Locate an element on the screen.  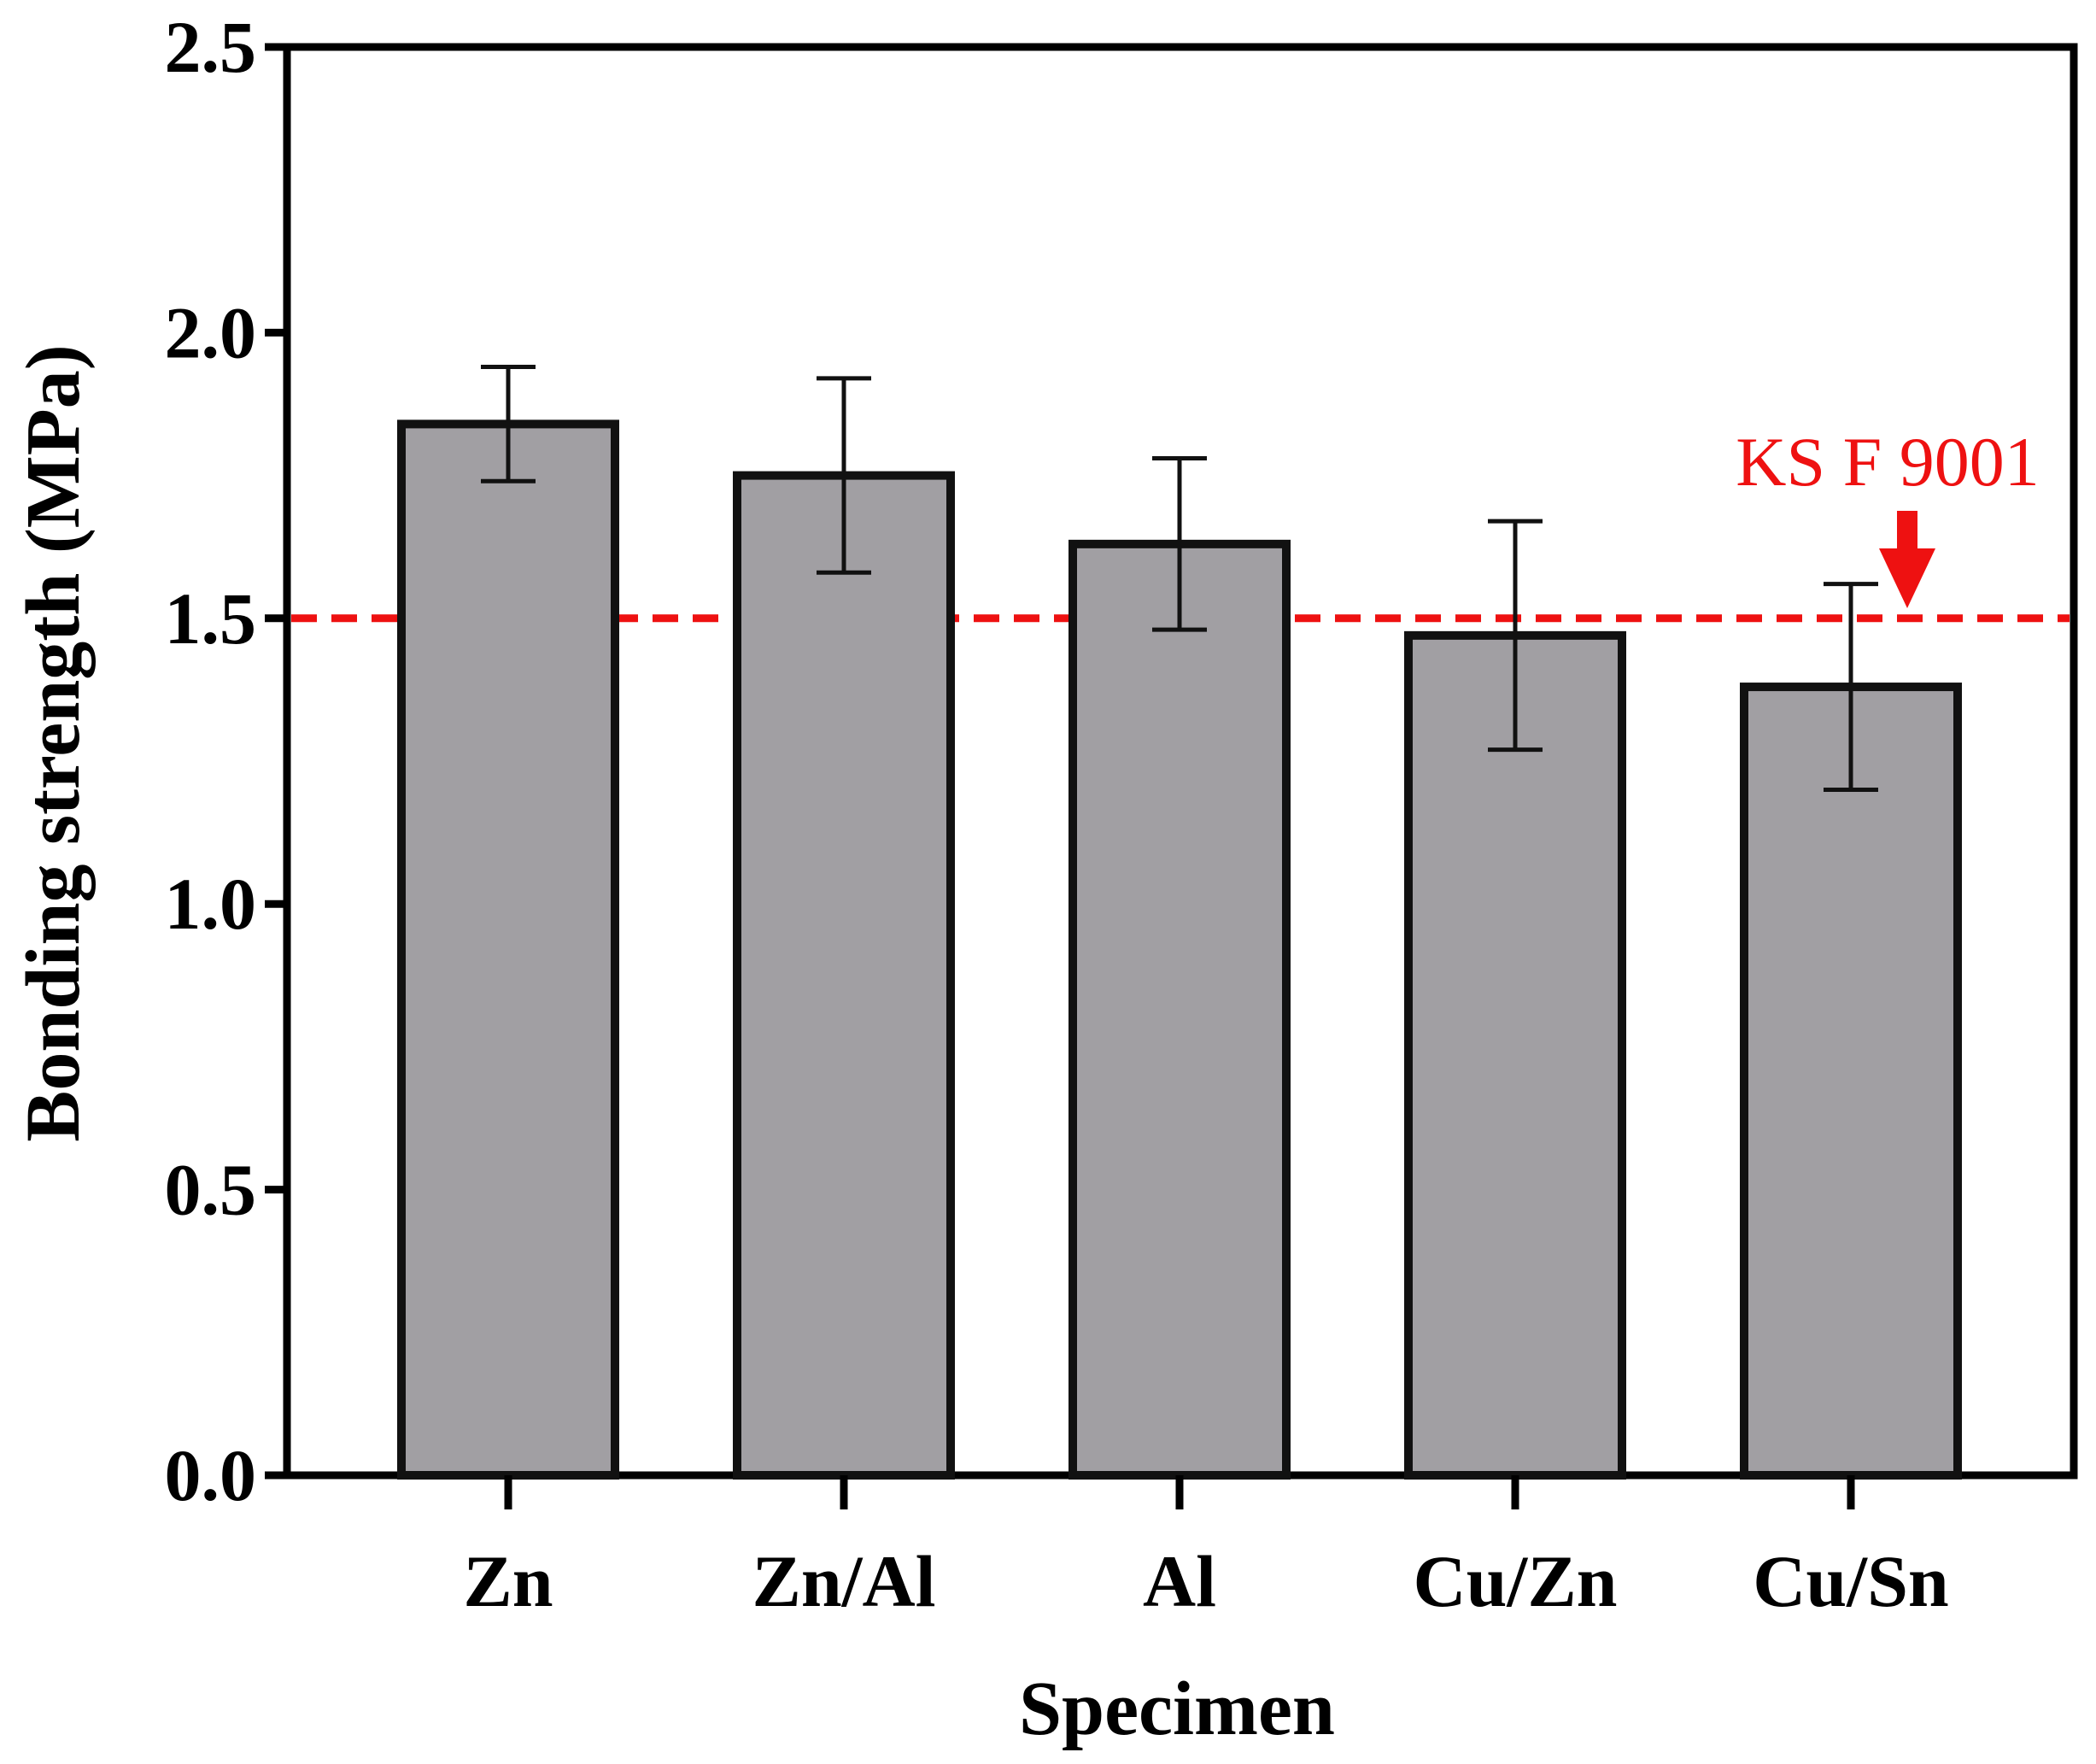
y-tick-label: 2.5 is located at coordinates (211, 47).